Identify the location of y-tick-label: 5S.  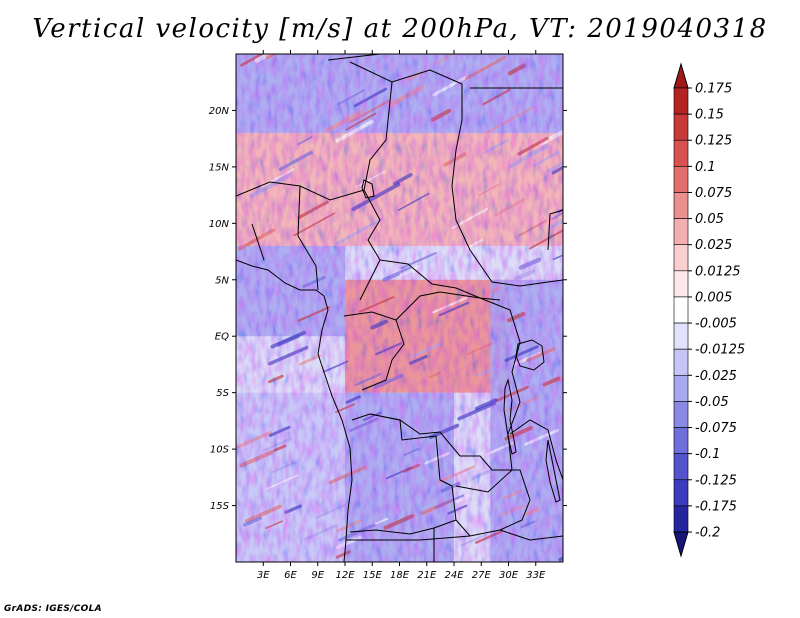
(222, 393).